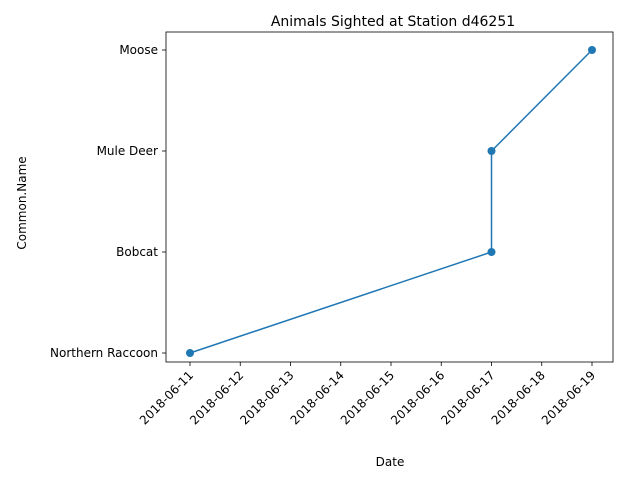 The image size is (640, 480). Describe the element at coordinates (104, 353) in the screenshot. I see `y-tick-label: Northern Raccoon` at that location.